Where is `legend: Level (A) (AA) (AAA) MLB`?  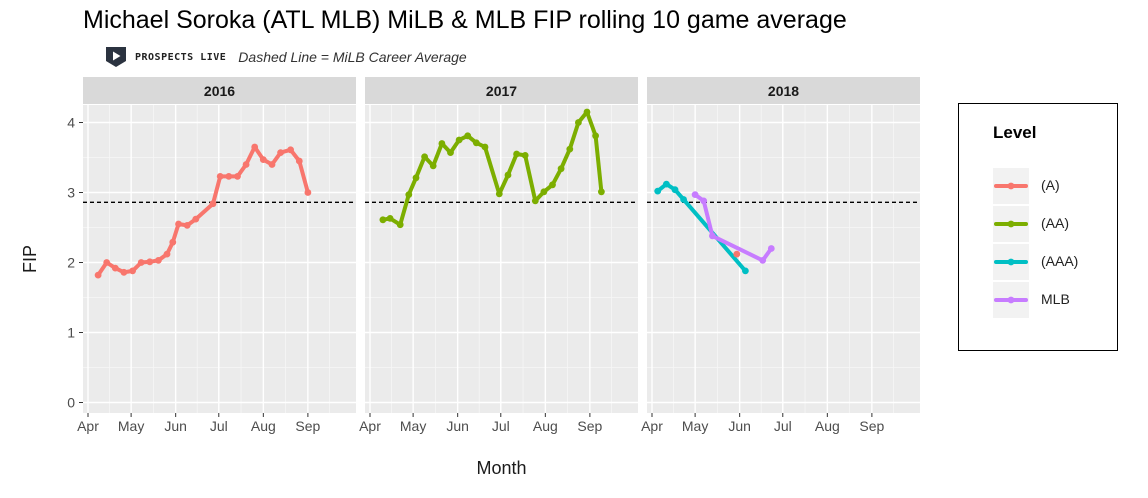 legend: Level (A) (AA) (AAA) MLB is located at coordinates (1038, 227).